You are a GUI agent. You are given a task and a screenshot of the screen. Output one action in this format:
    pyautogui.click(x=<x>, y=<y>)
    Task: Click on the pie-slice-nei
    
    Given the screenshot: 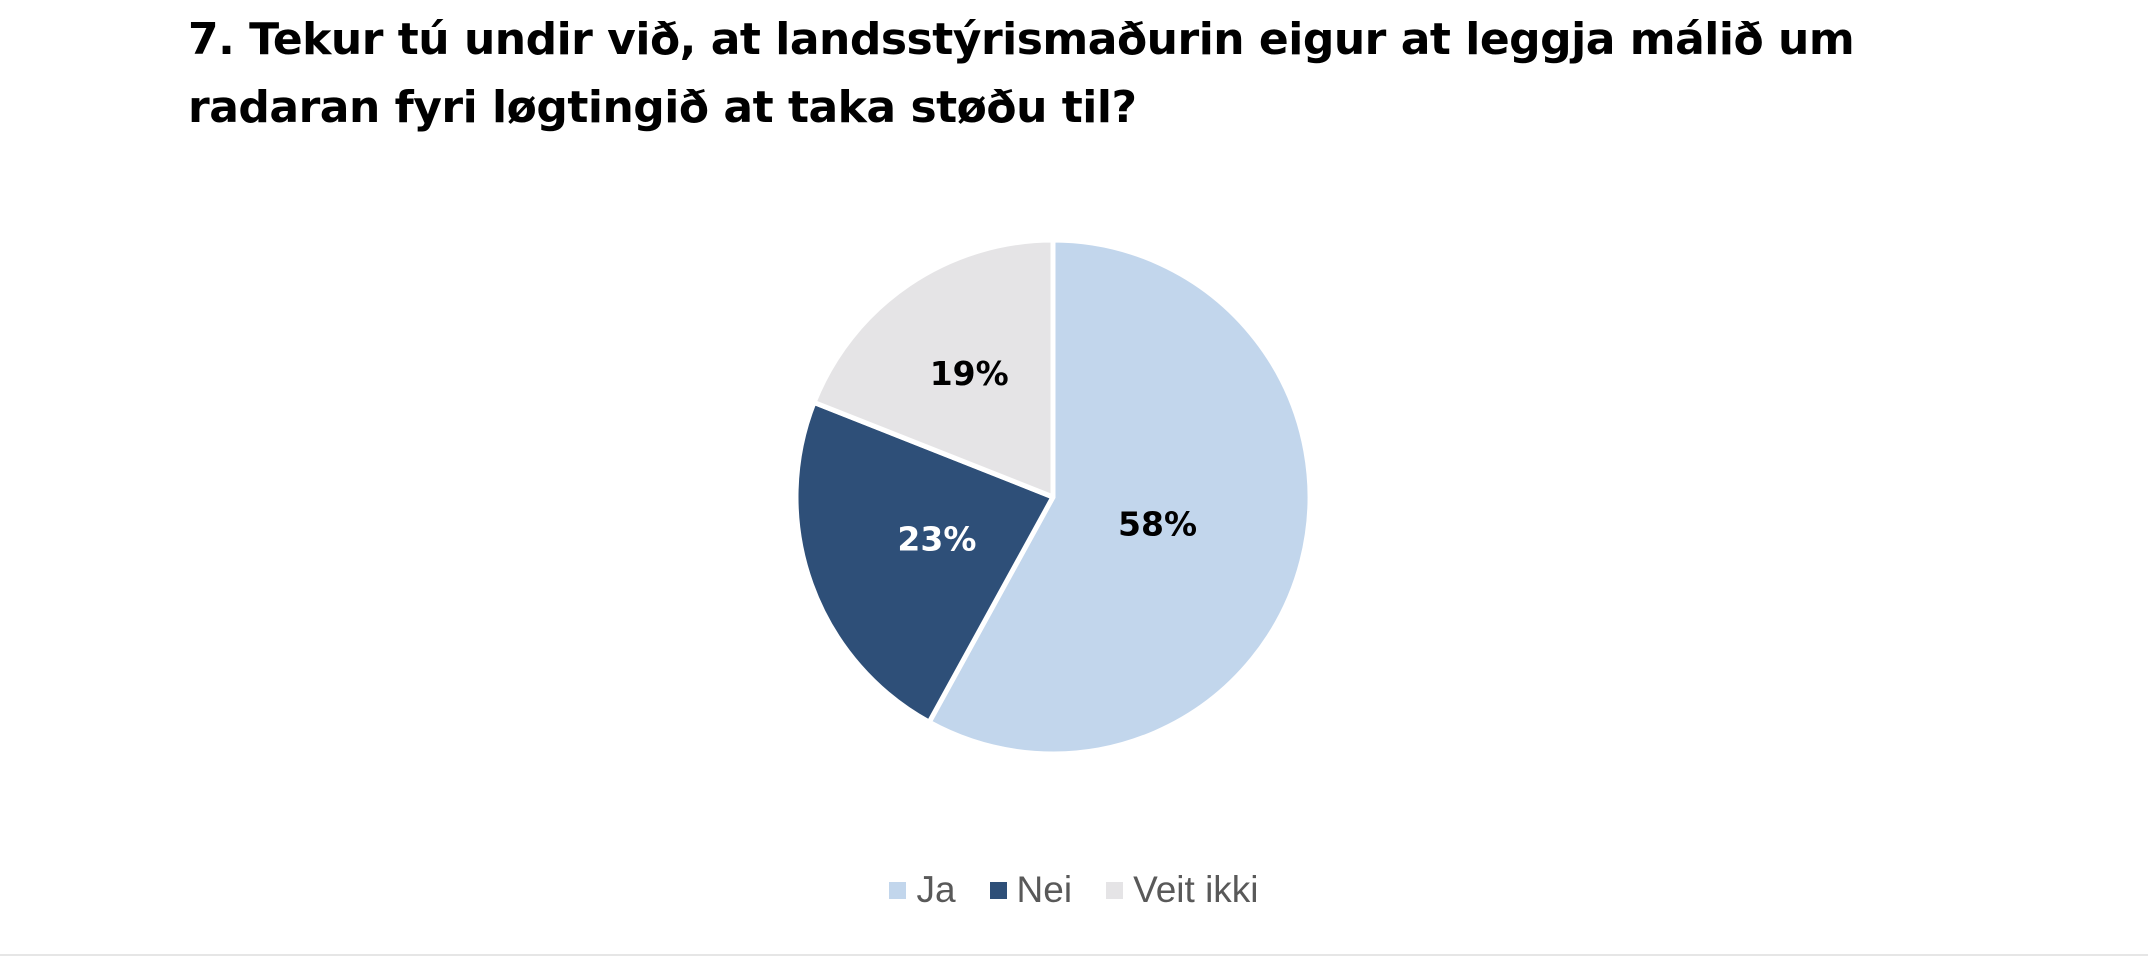 What is the action you would take?
    pyautogui.click(x=924, y=562)
    